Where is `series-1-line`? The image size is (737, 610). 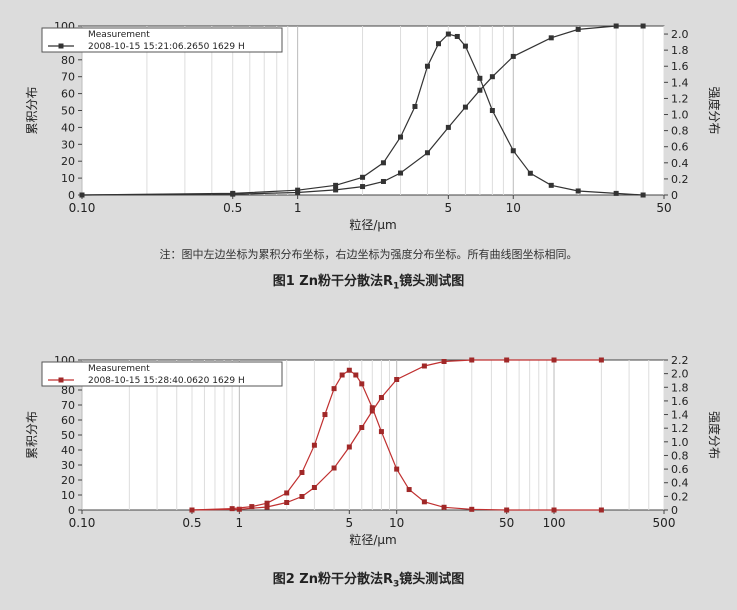 series-1-line is located at coordinates (396, 435).